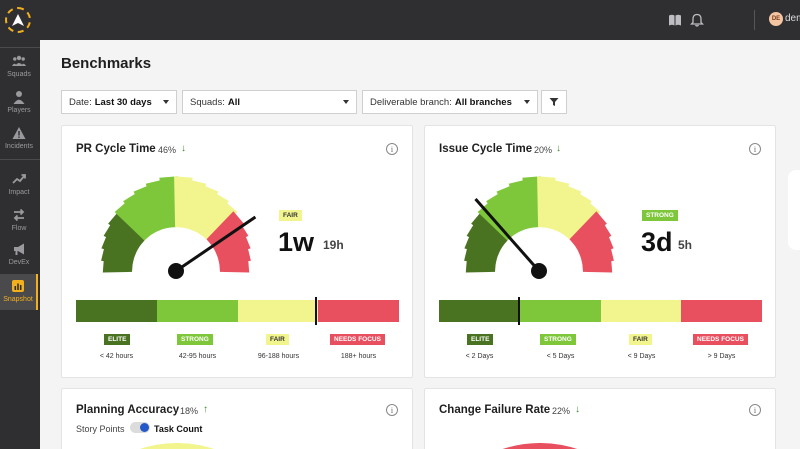 The height and width of the screenshot is (449, 800). I want to click on level-needs-focus: NEEDS FOCUS, so click(357, 339).